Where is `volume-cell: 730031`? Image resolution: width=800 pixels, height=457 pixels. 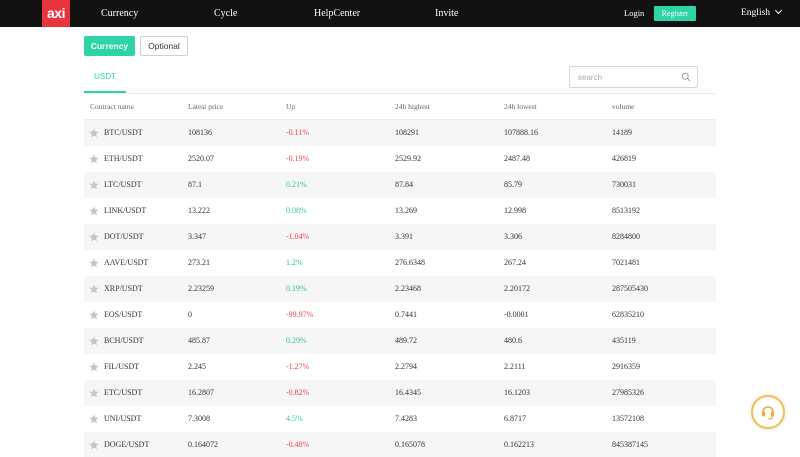 volume-cell: 730031 is located at coordinates (624, 184).